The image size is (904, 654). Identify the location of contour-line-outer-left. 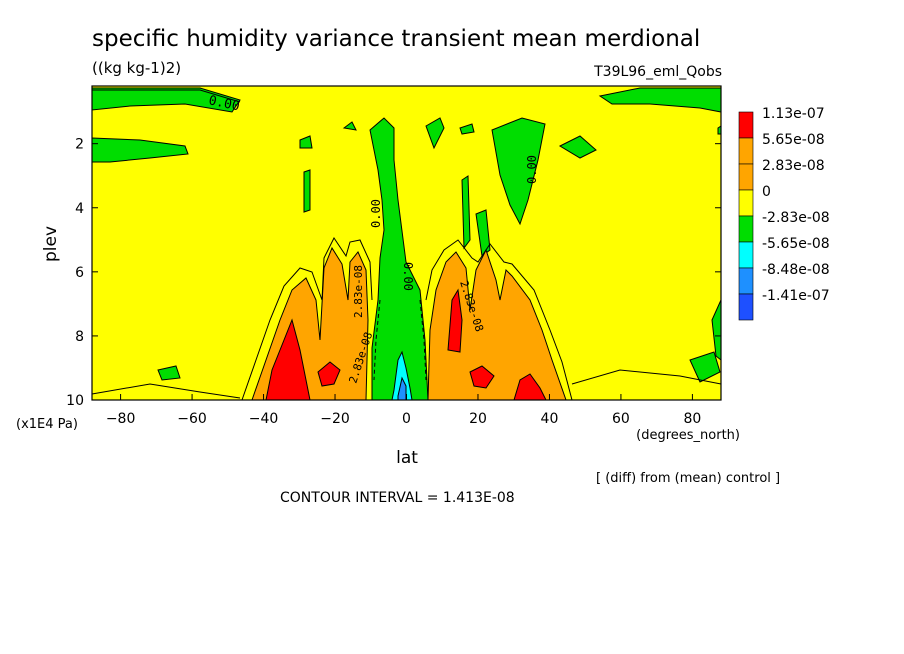
(307, 319).